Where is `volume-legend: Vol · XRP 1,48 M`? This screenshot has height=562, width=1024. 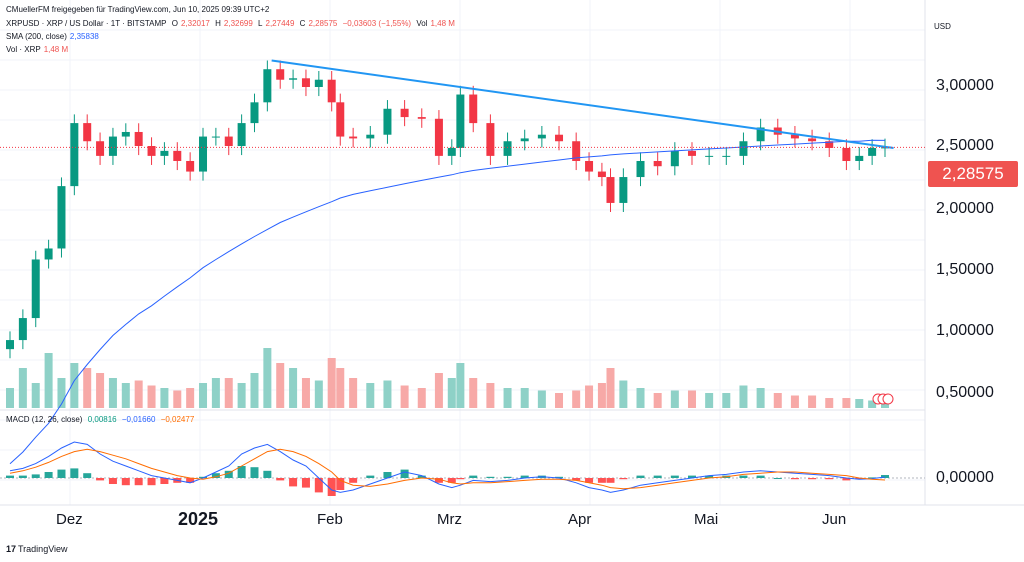
volume-legend: Vol · XRP 1,48 M is located at coordinates (38, 49).